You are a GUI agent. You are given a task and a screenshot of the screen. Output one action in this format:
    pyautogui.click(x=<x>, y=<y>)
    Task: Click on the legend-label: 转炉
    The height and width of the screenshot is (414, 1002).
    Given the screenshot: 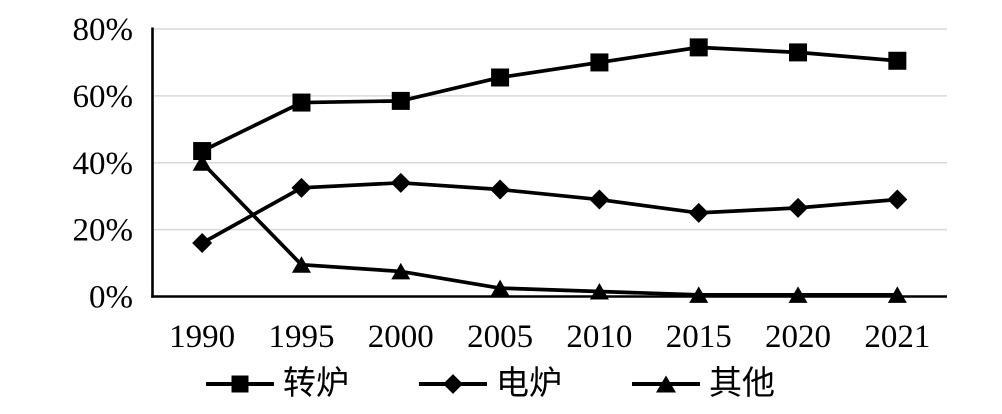 What is the action you would take?
    pyautogui.click(x=316, y=383)
    